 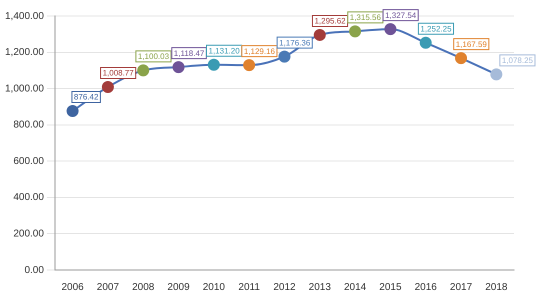 What do you see at coordinates (178, 287) in the screenshot?
I see `x-tick-label: 2009` at bounding box center [178, 287].